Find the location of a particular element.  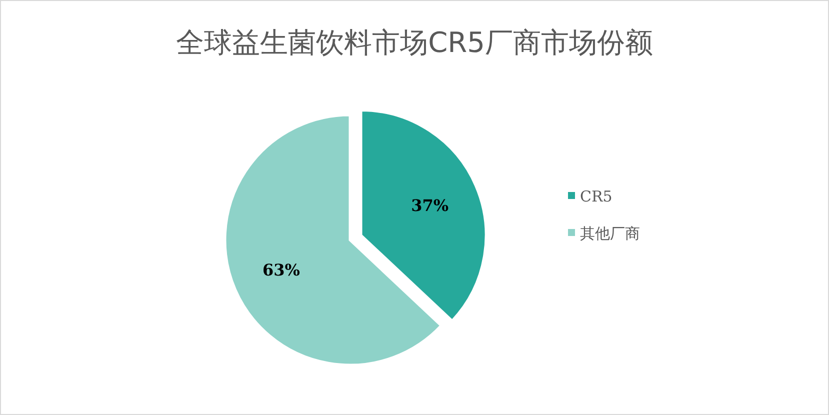

data-label: 37% is located at coordinates (430, 206).